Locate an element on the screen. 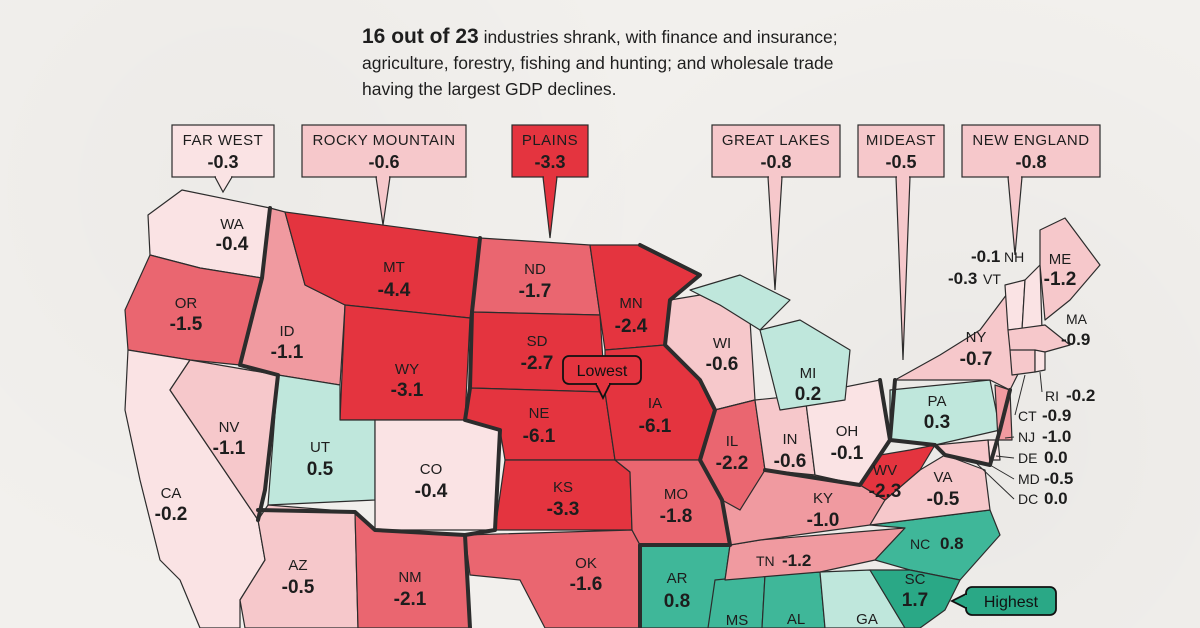 This screenshot has height=628, width=1200. label-md-name: MD is located at coordinates (1029, 479).